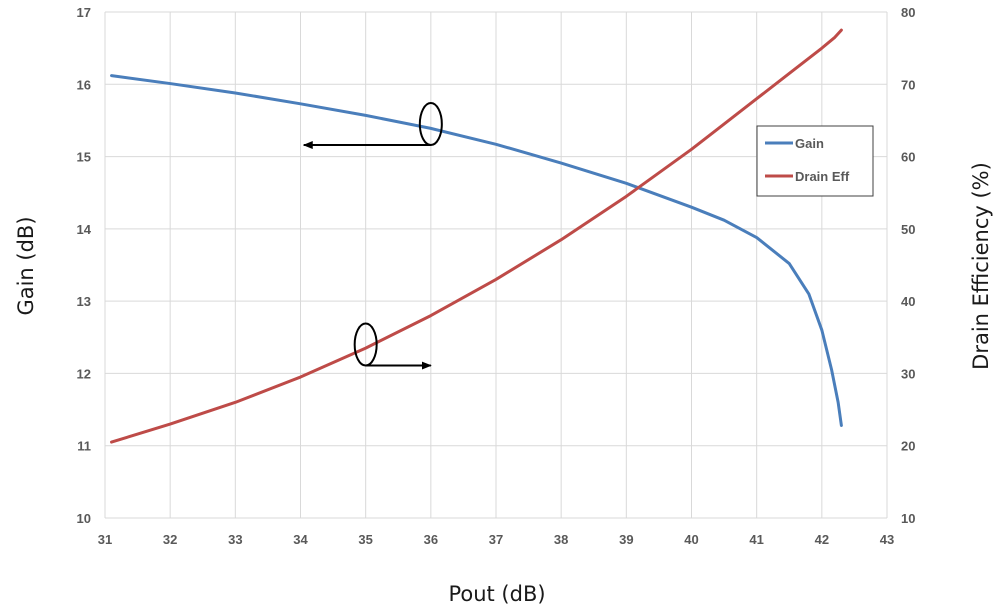 This screenshot has height=611, width=997. What do you see at coordinates (908, 12) in the screenshot?
I see `y2-tick-label: 80` at bounding box center [908, 12].